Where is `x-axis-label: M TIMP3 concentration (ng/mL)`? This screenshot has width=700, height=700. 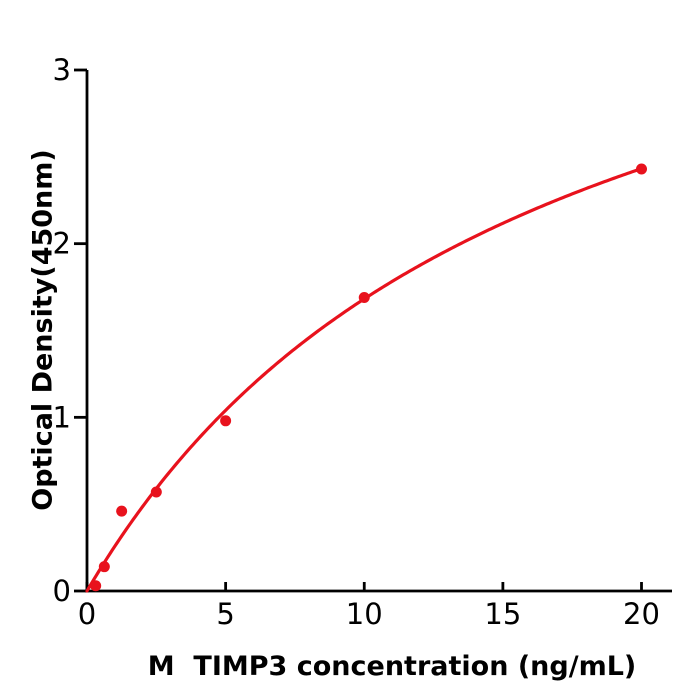
x-axis-label: M TIMP3 concentration (ng/mL) is located at coordinates (392, 666).